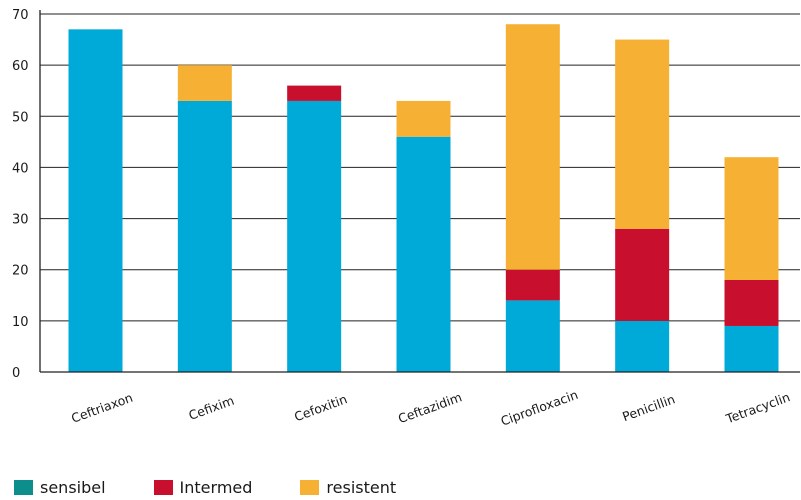  I want to click on x-tick-label-cefixim: Cefixim, so click(211, 408).